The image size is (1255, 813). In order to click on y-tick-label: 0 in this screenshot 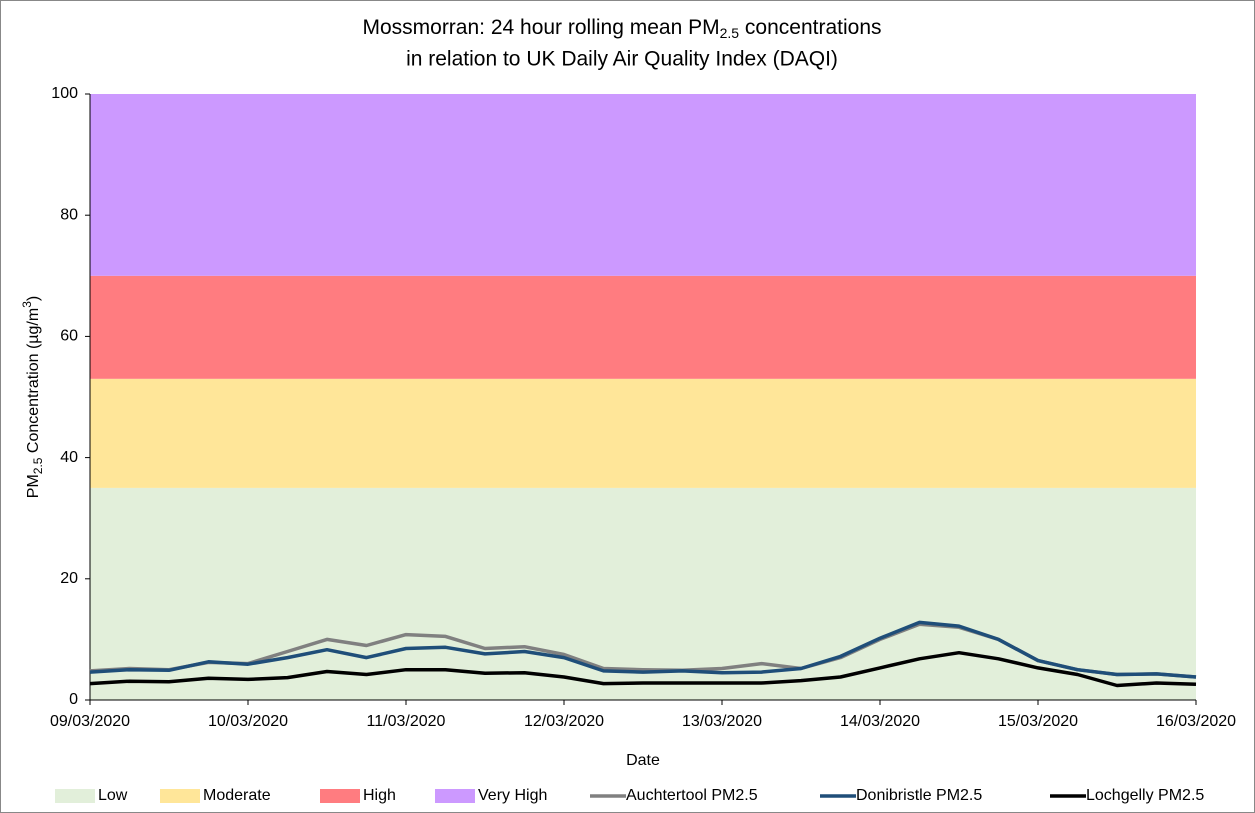, I will do `click(73, 699)`.